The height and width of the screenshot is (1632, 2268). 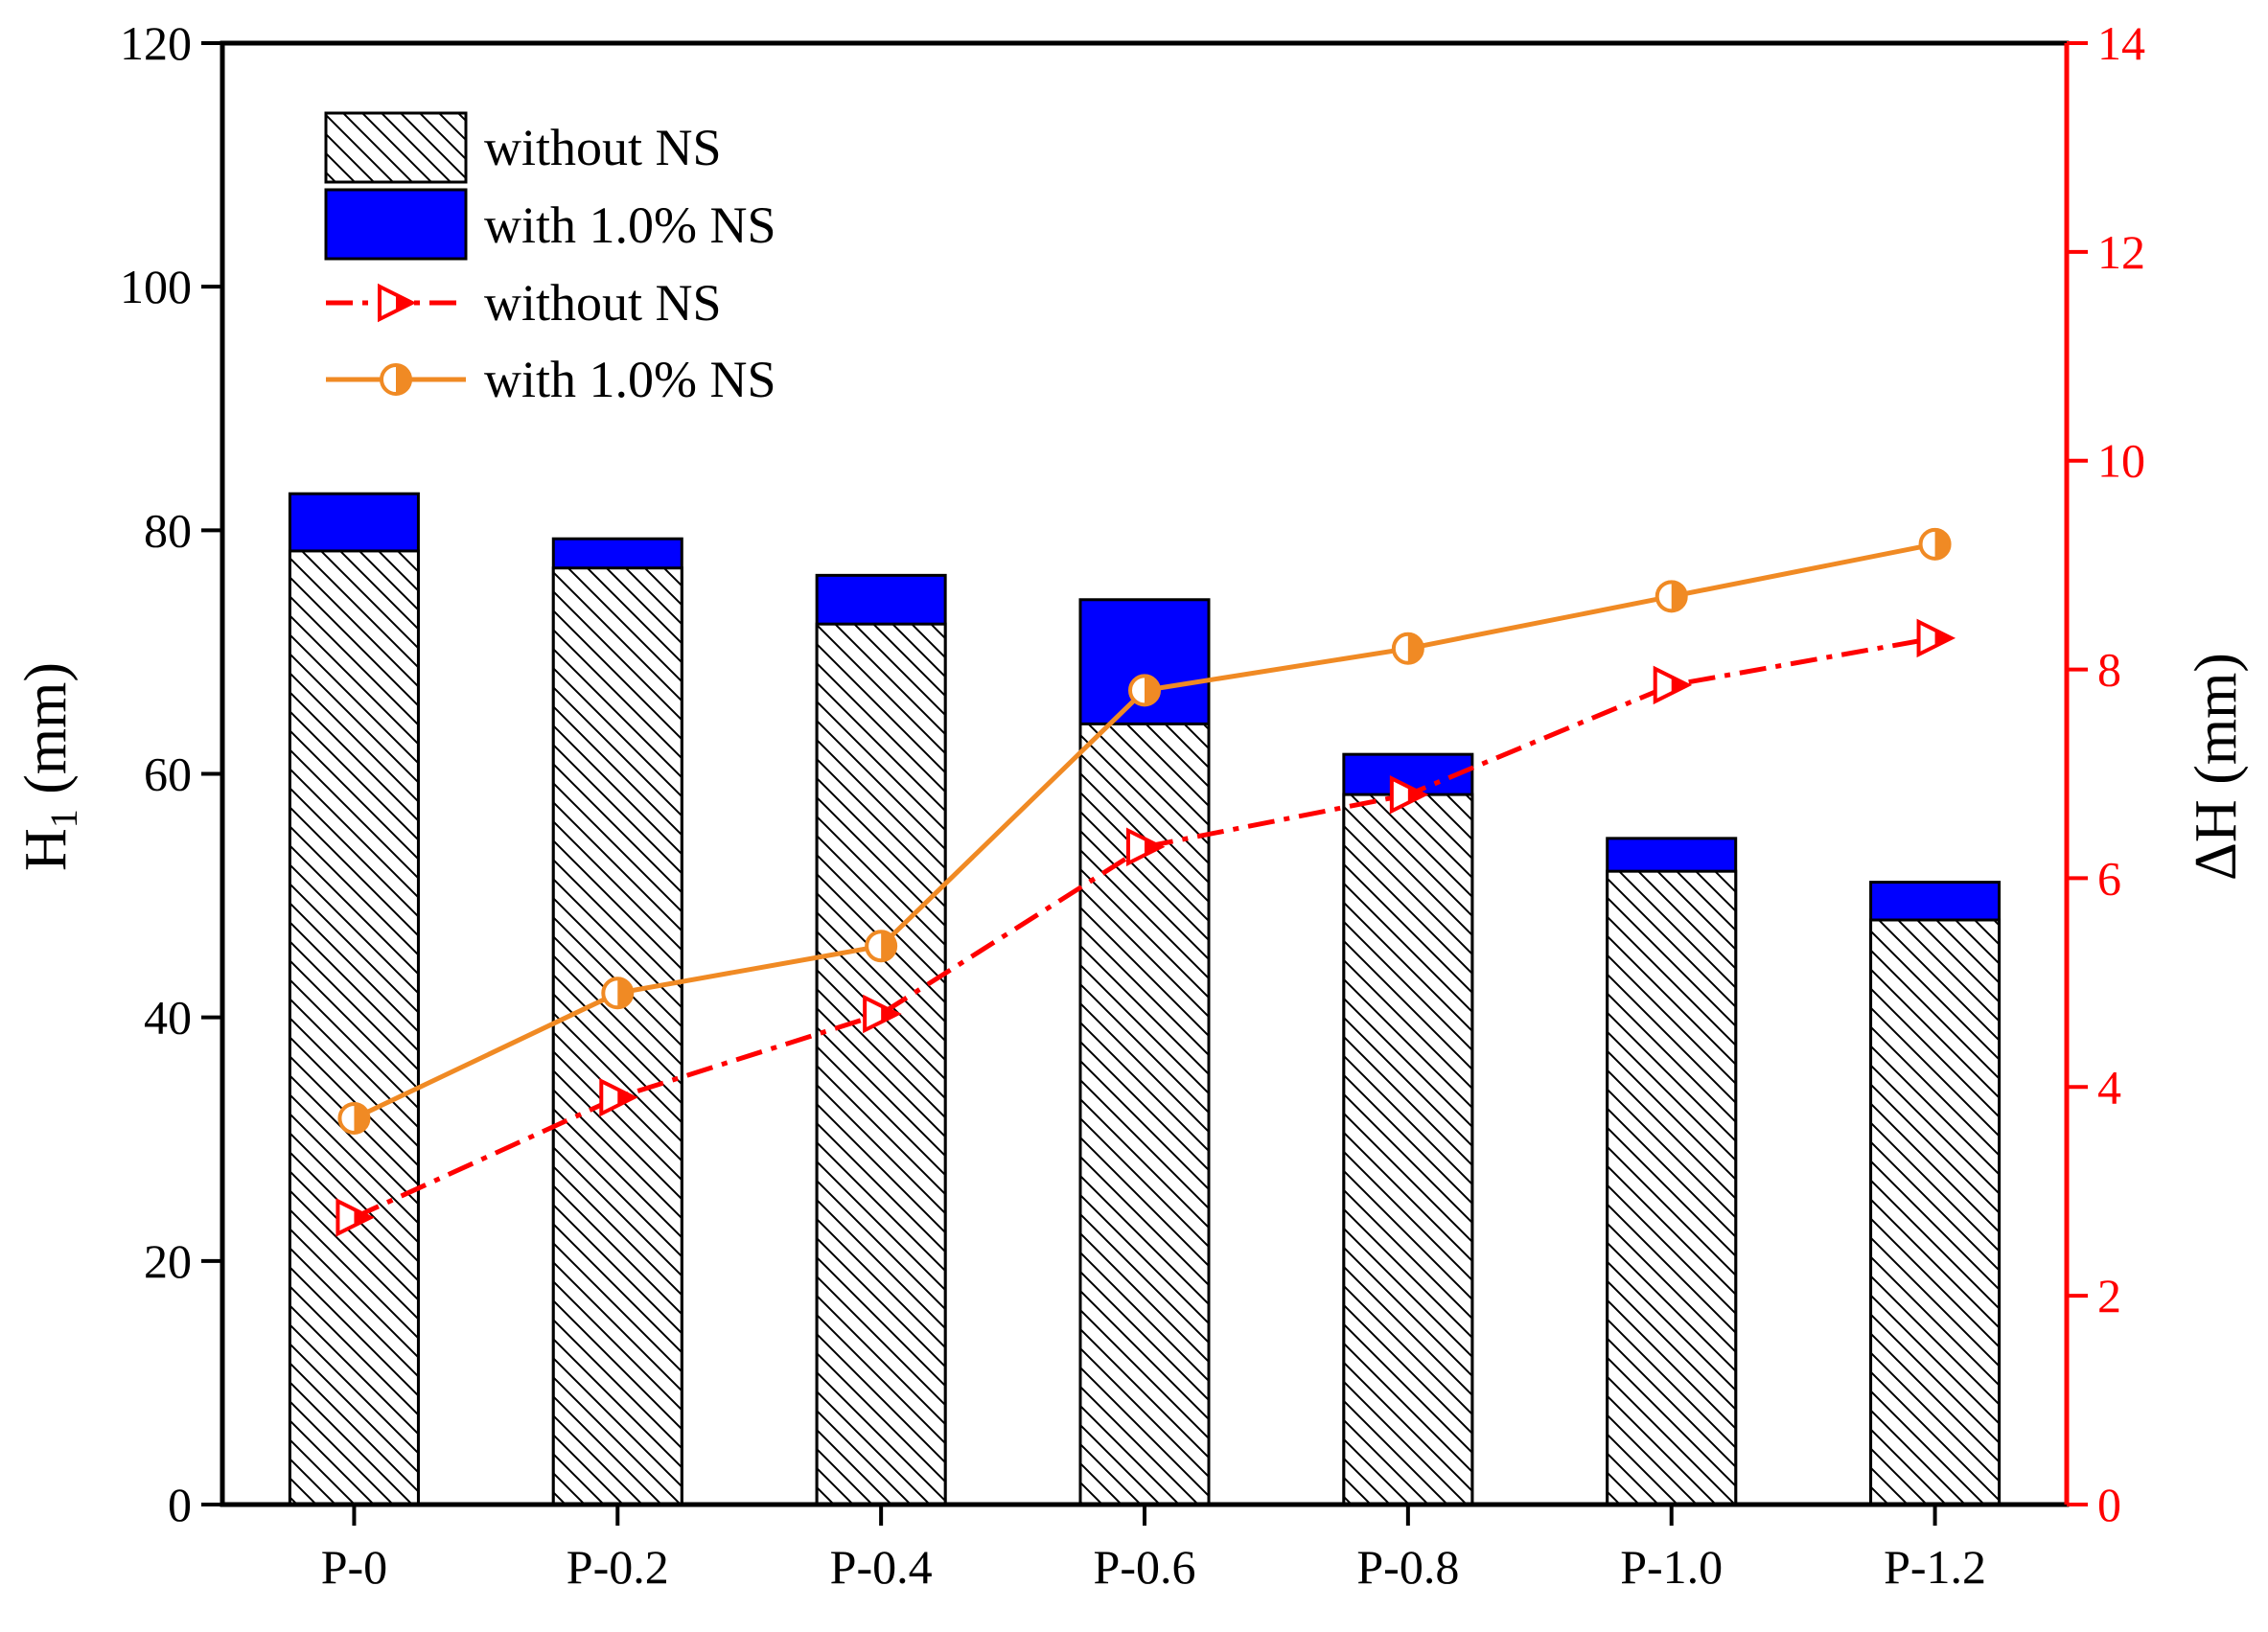 I want to click on point-with-ns-P-0.8, so click(x=1407, y=648).